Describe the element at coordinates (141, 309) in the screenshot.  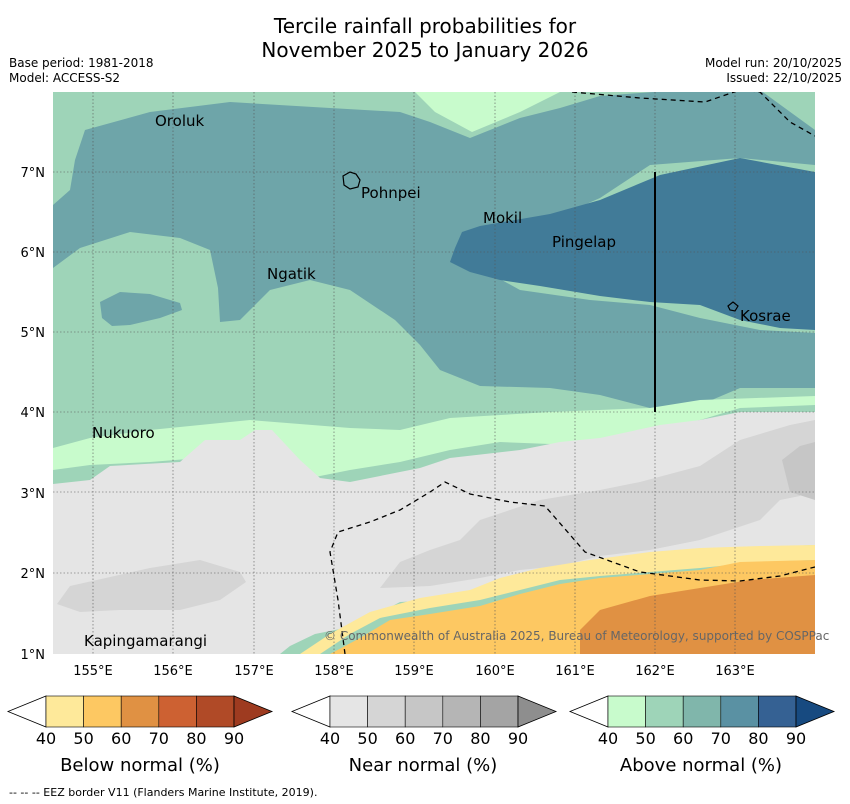
I see `above-60-70-blob` at that location.